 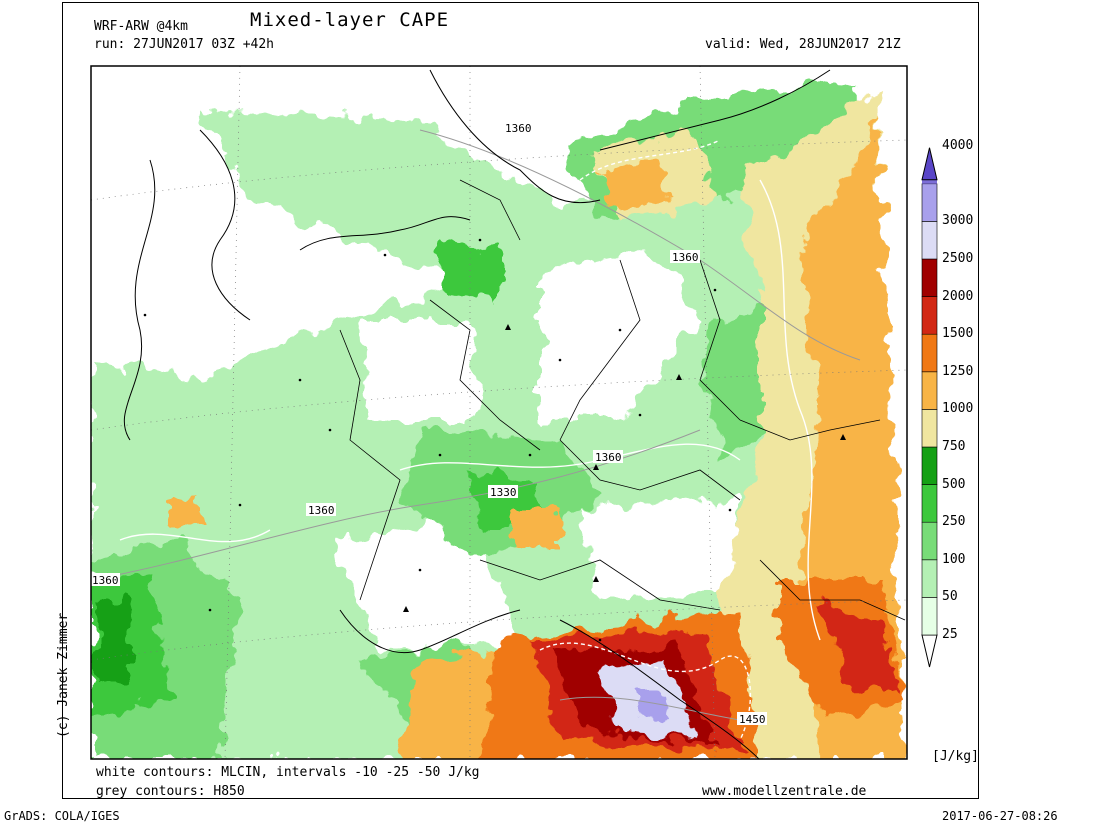 What do you see at coordinates (752, 719) in the screenshot?
I see `contour-label: 1450` at bounding box center [752, 719].